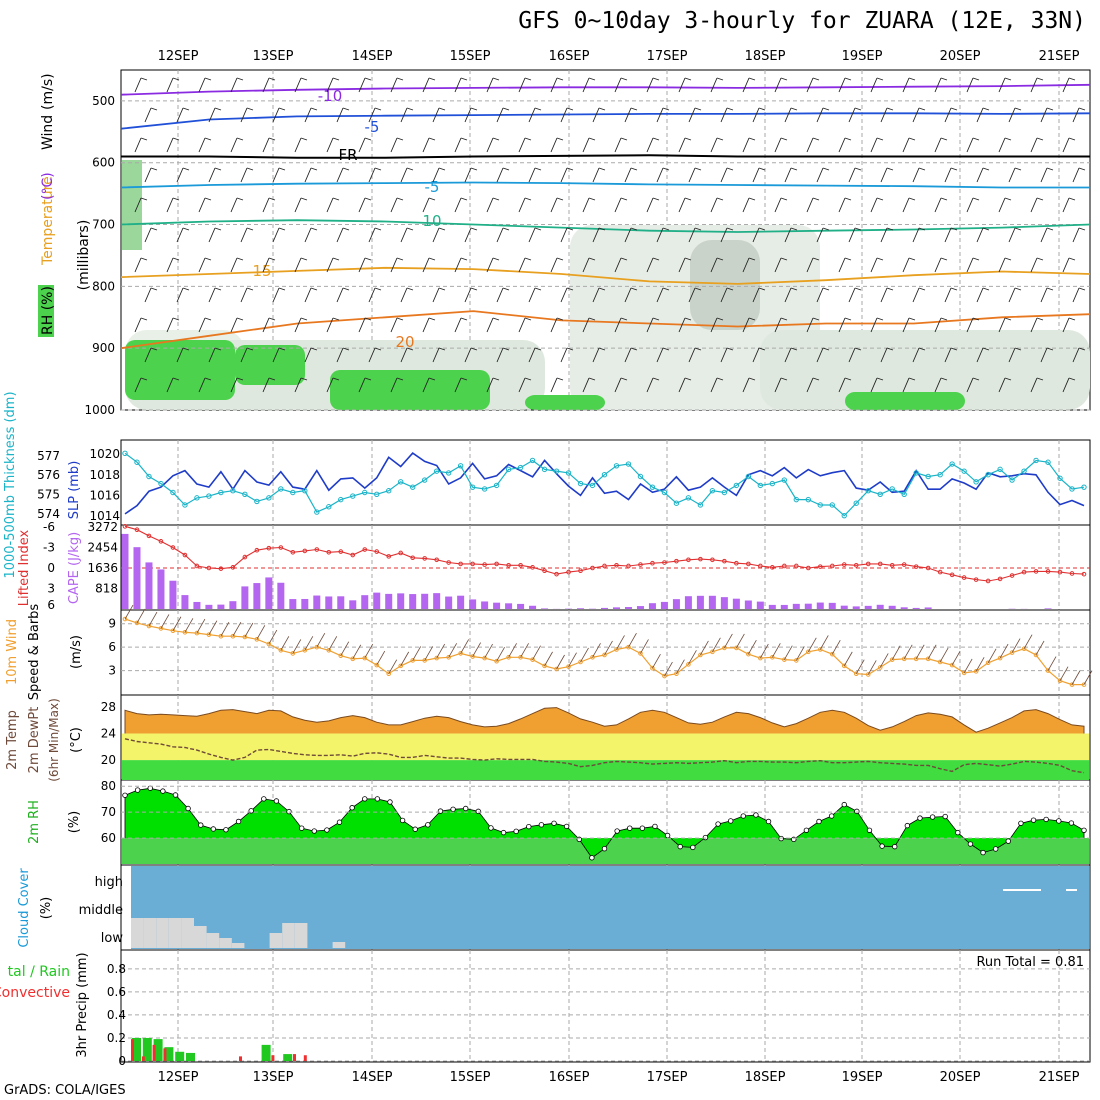 This screenshot has width=1100, height=1100. What do you see at coordinates (34, 822) in the screenshot?
I see `rh-axis-label: 2m RH` at bounding box center [34, 822].